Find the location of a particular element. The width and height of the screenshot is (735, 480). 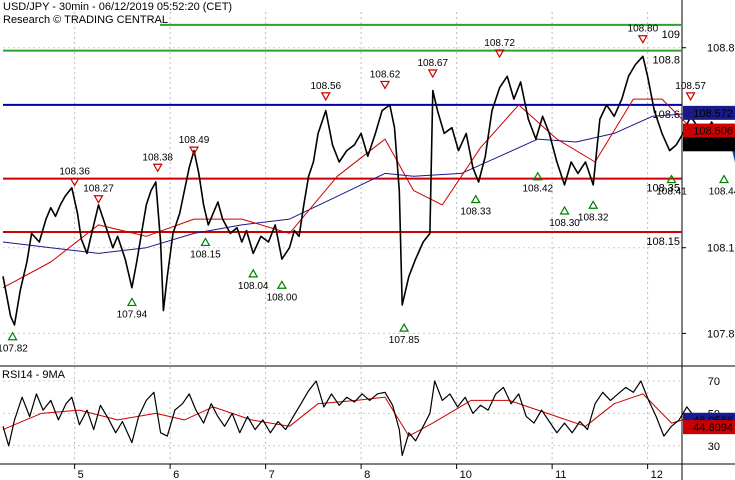

peak-label: 108.62 is located at coordinates (385, 74).